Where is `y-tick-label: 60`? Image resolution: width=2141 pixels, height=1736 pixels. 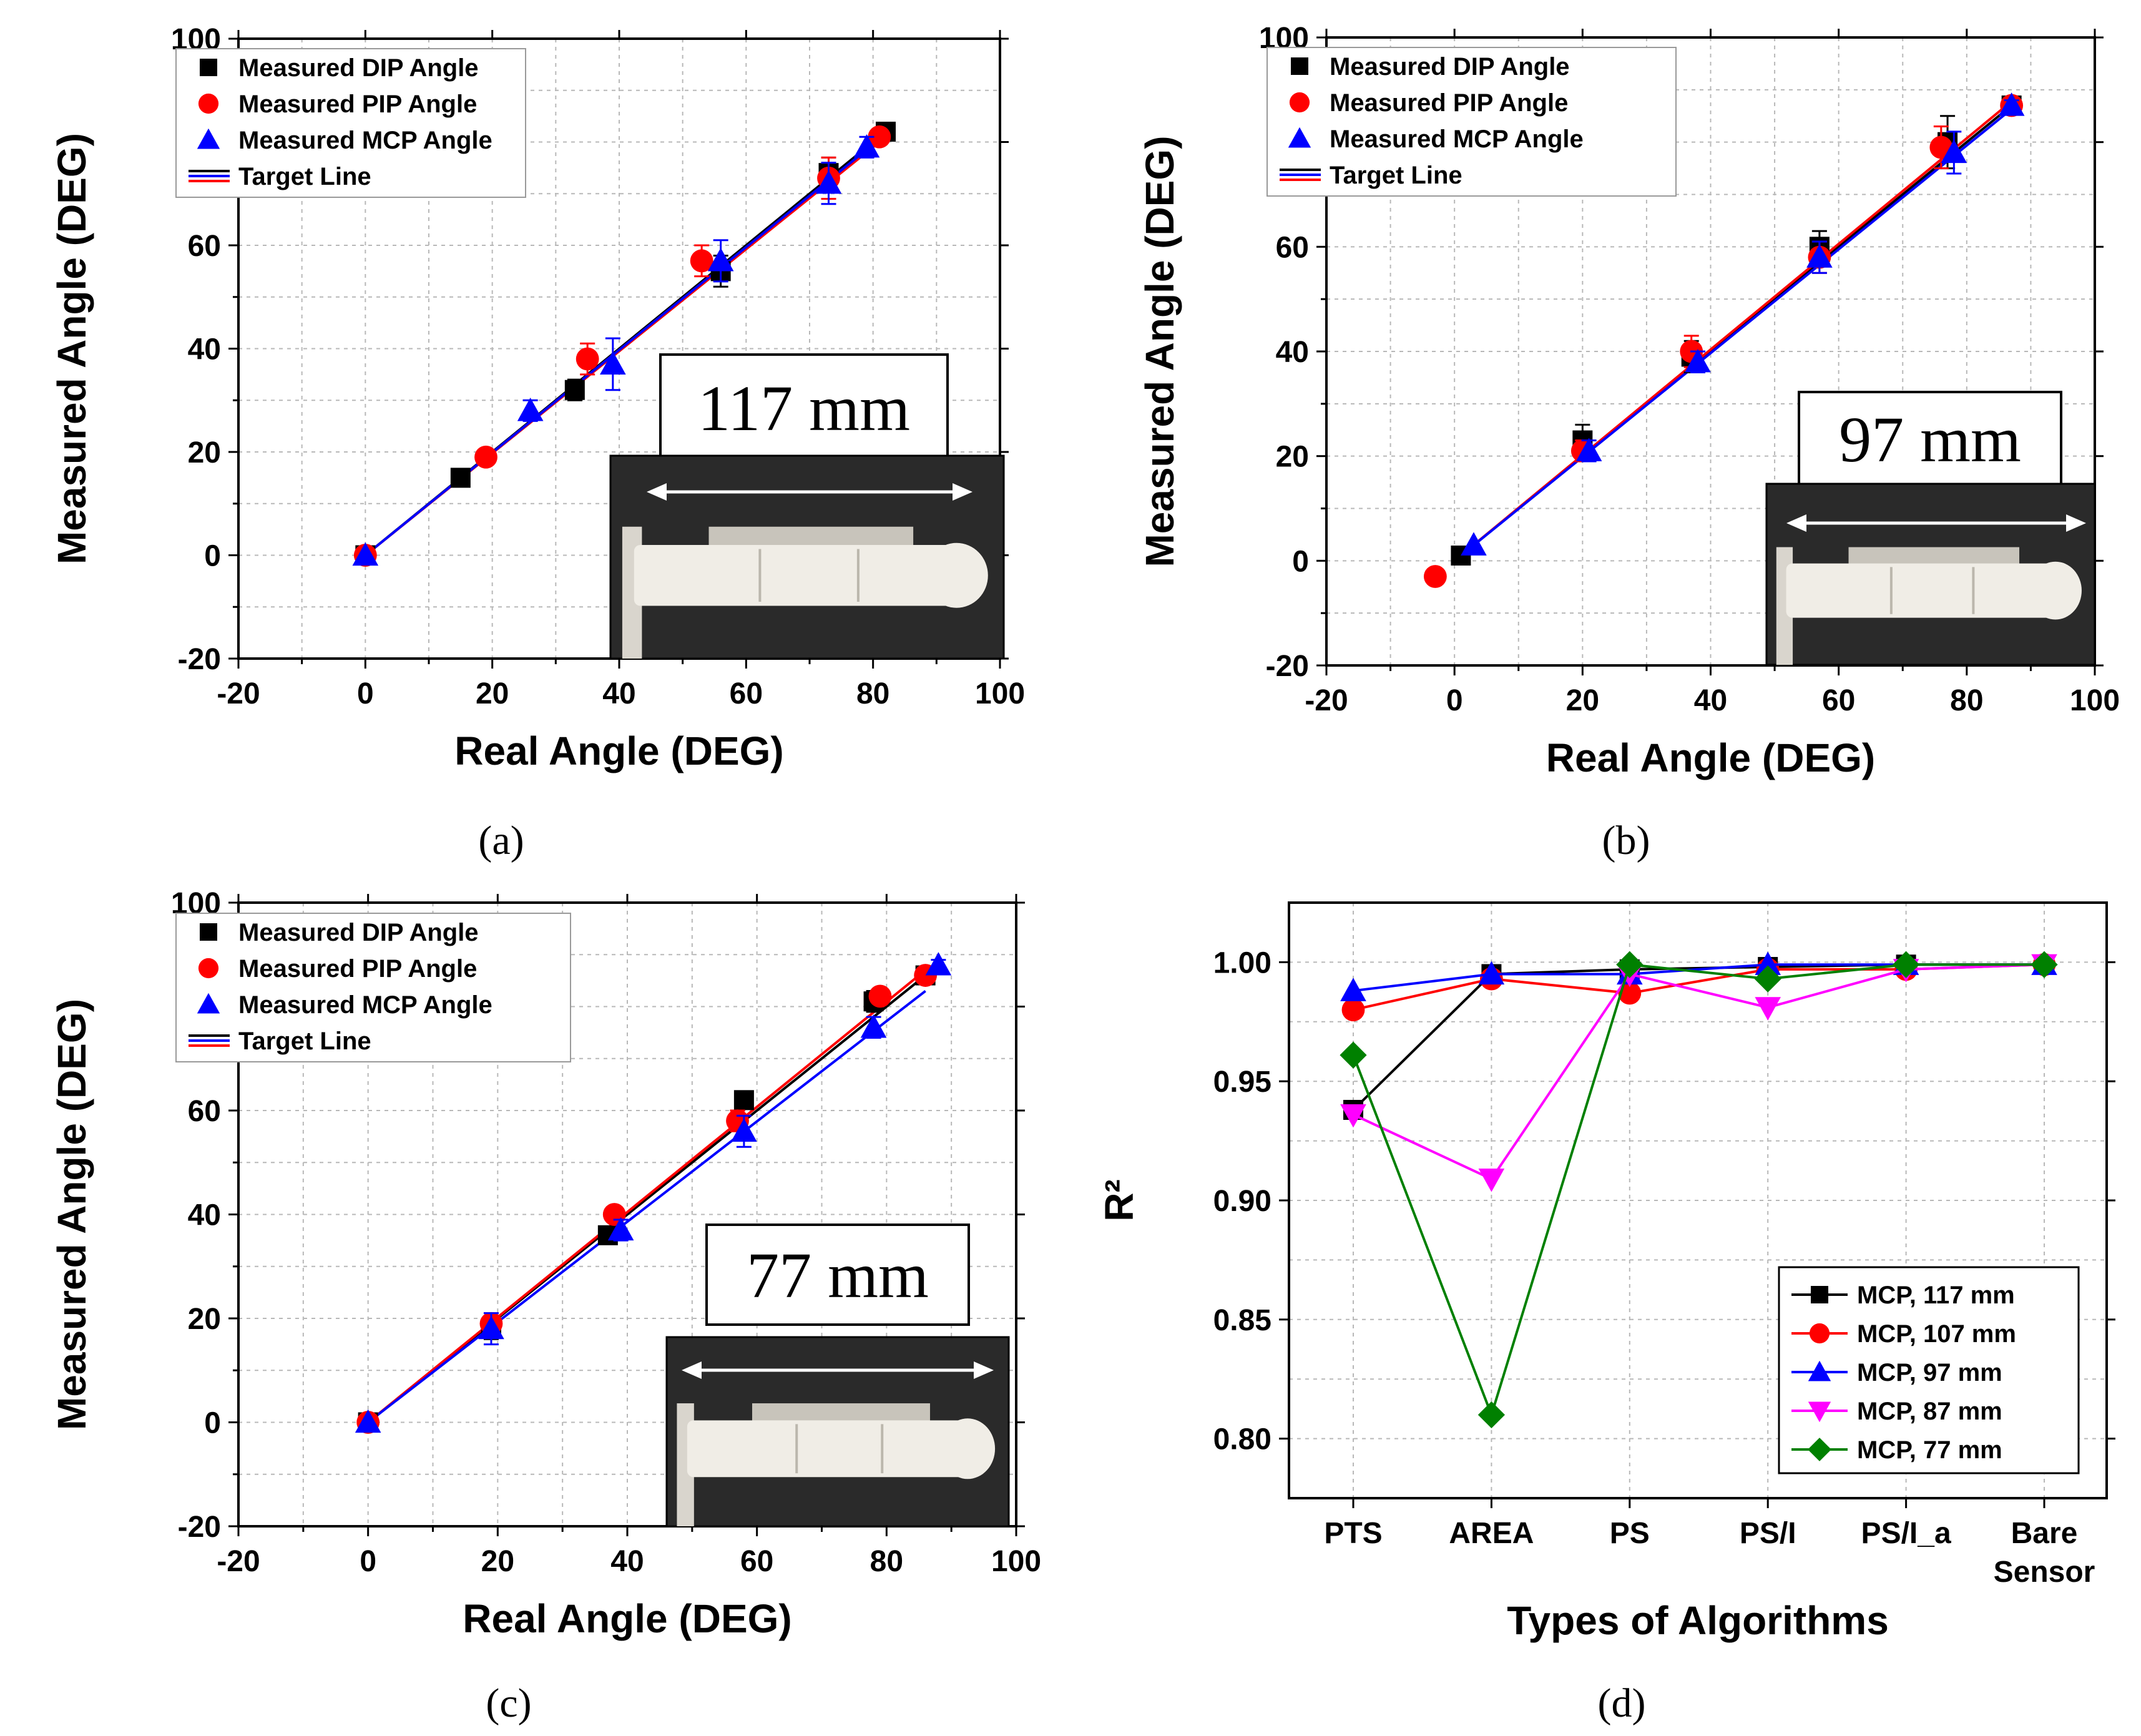
y-tick-label: 60 is located at coordinates (1292, 247).